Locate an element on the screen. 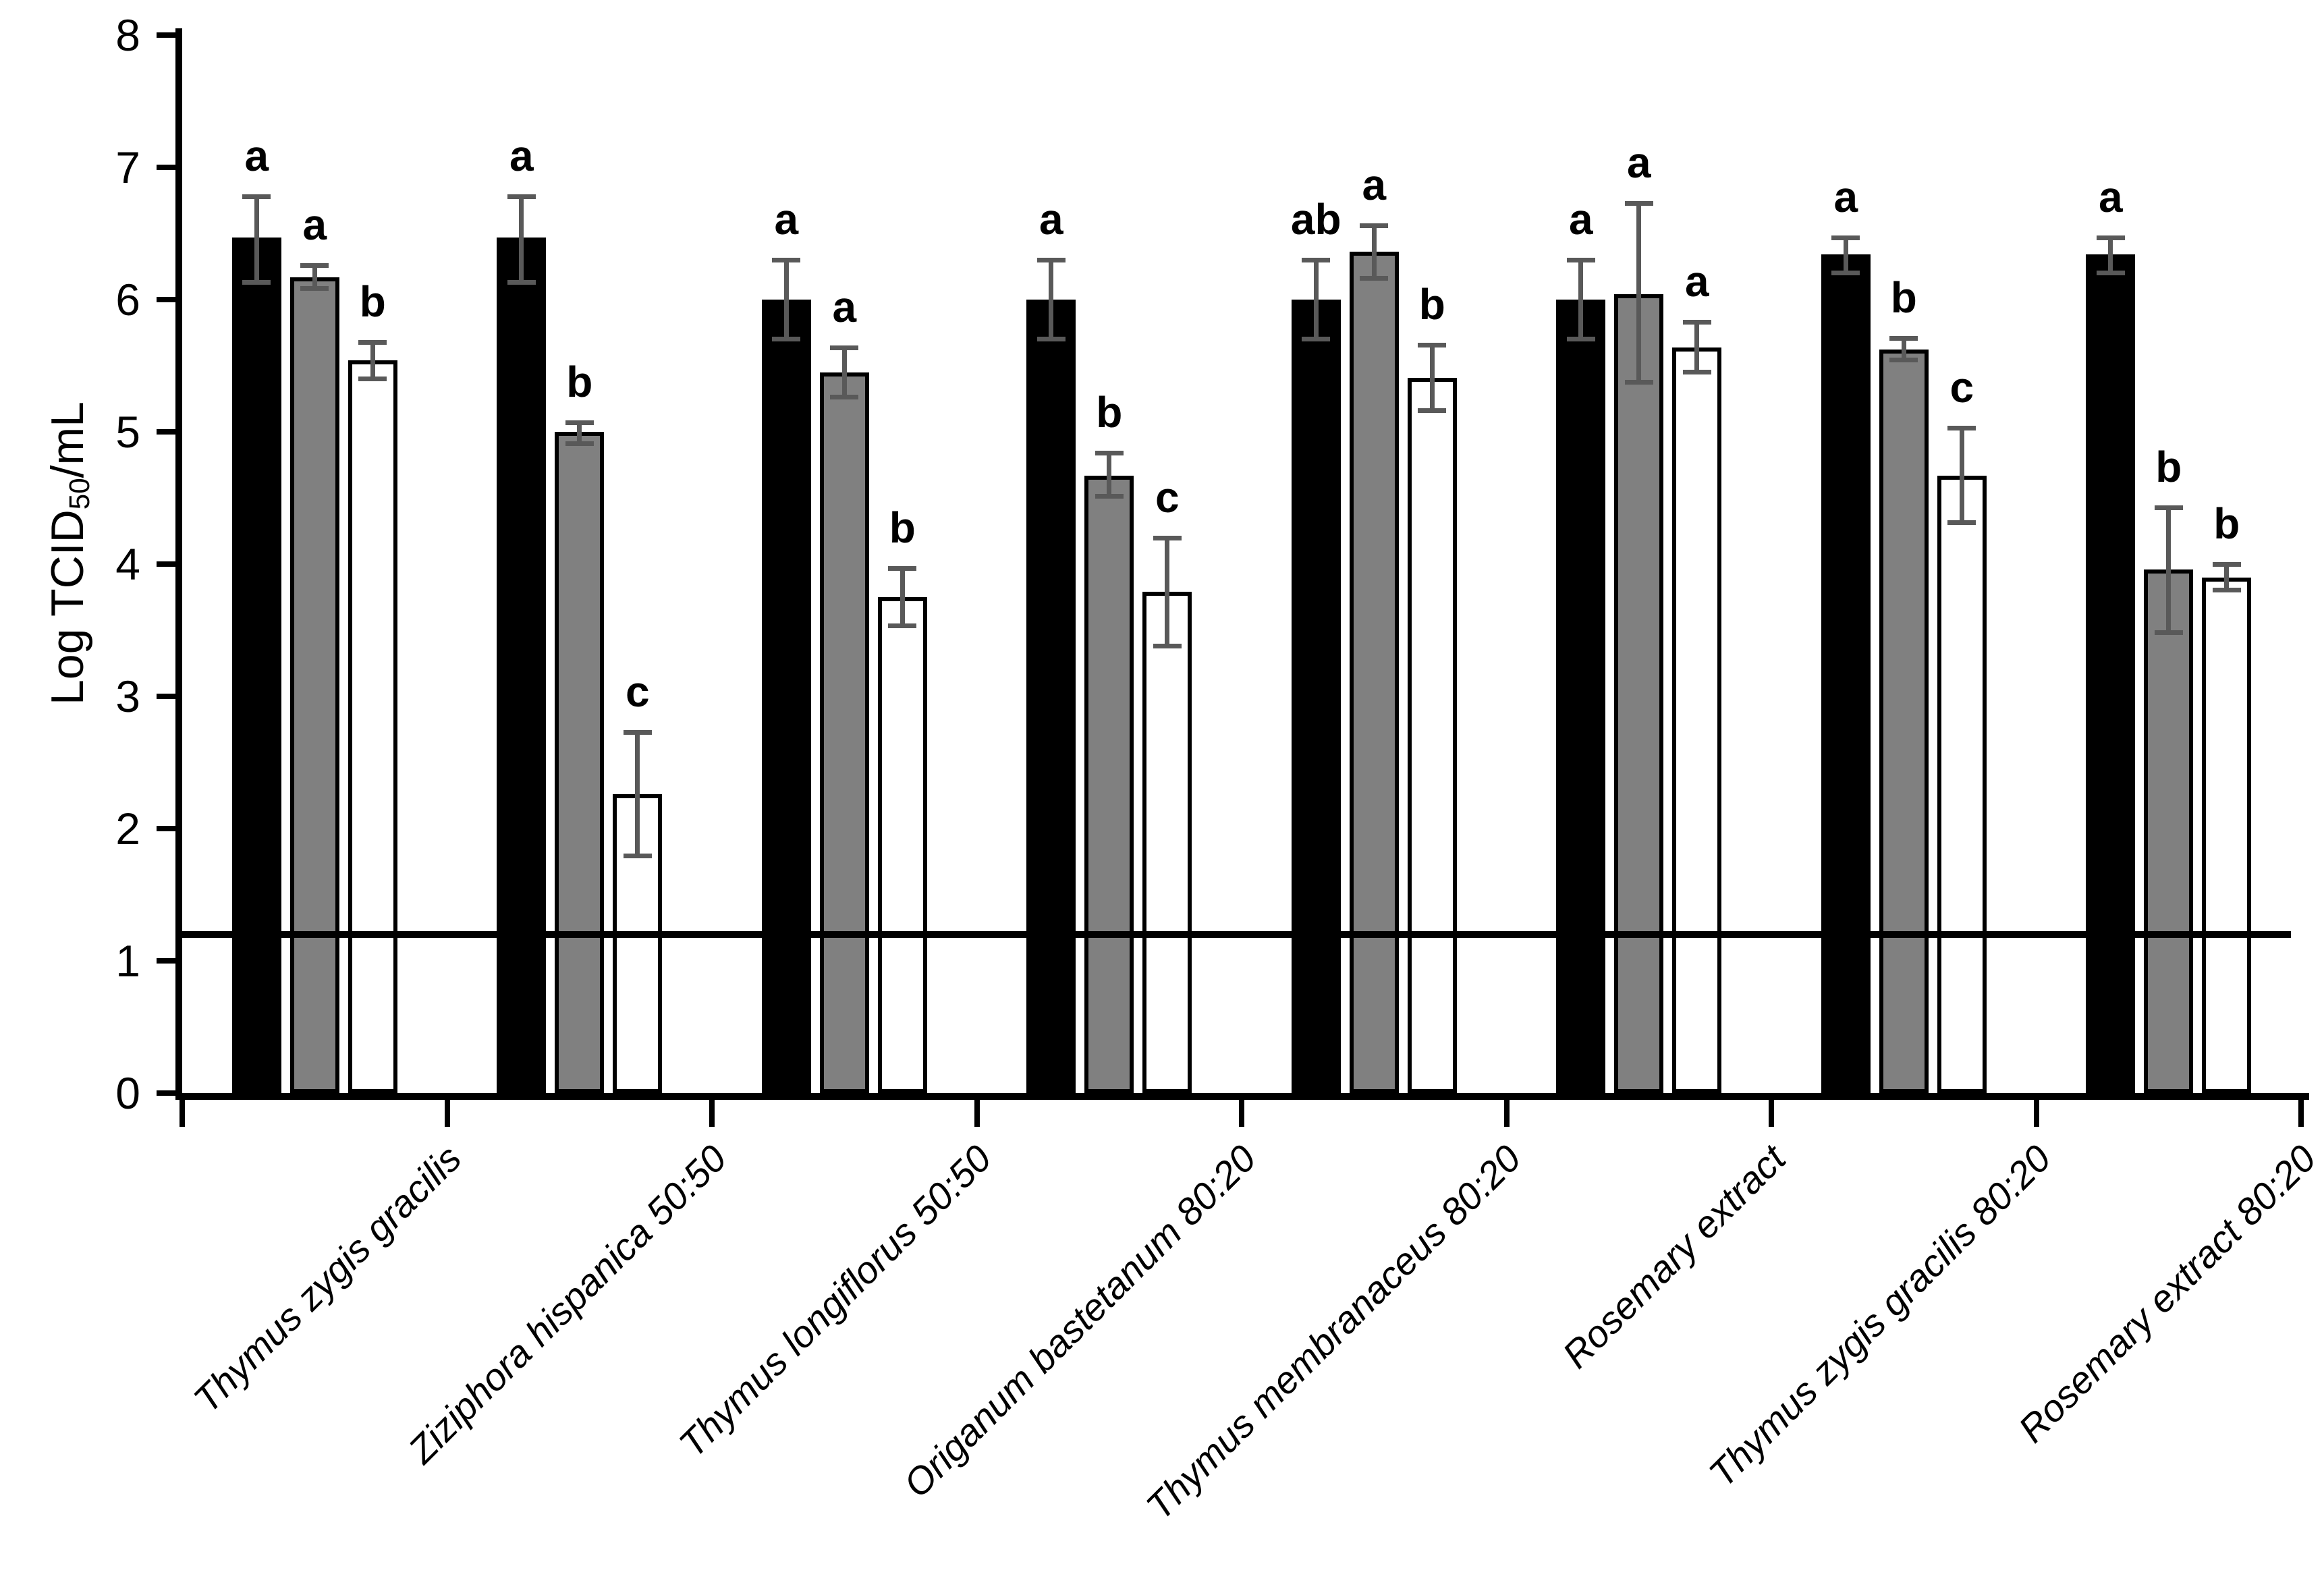 The width and height of the screenshot is (2324, 1587). y-axis-line is located at coordinates (178, 564).